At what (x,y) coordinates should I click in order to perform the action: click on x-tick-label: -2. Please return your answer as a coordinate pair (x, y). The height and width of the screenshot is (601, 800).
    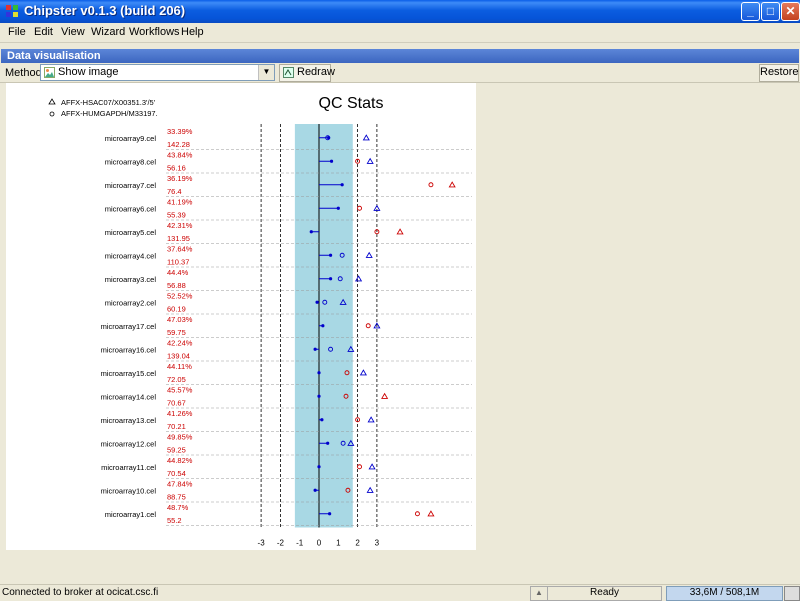
    Looking at the image, I should click on (281, 543).